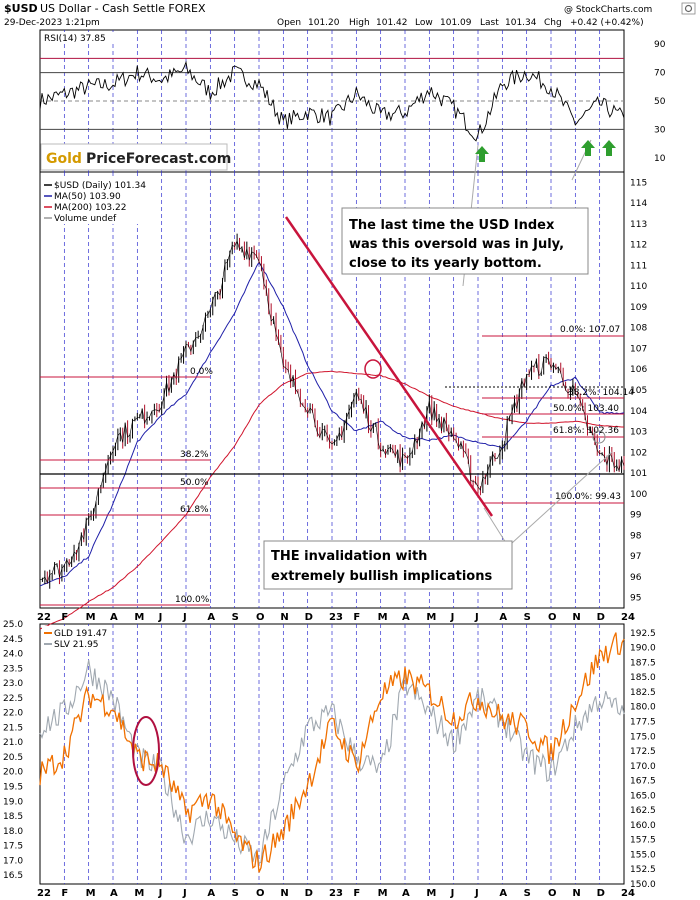 The image size is (700, 900). I want to click on slv-ytick: 24.5, so click(13, 640).